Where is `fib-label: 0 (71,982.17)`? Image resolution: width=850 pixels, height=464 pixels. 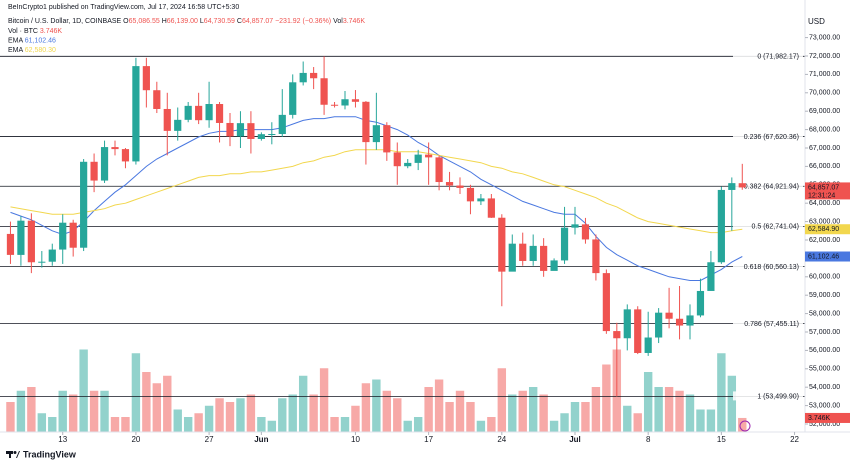
fib-label: 0 (71,982.17) is located at coordinates (778, 57).